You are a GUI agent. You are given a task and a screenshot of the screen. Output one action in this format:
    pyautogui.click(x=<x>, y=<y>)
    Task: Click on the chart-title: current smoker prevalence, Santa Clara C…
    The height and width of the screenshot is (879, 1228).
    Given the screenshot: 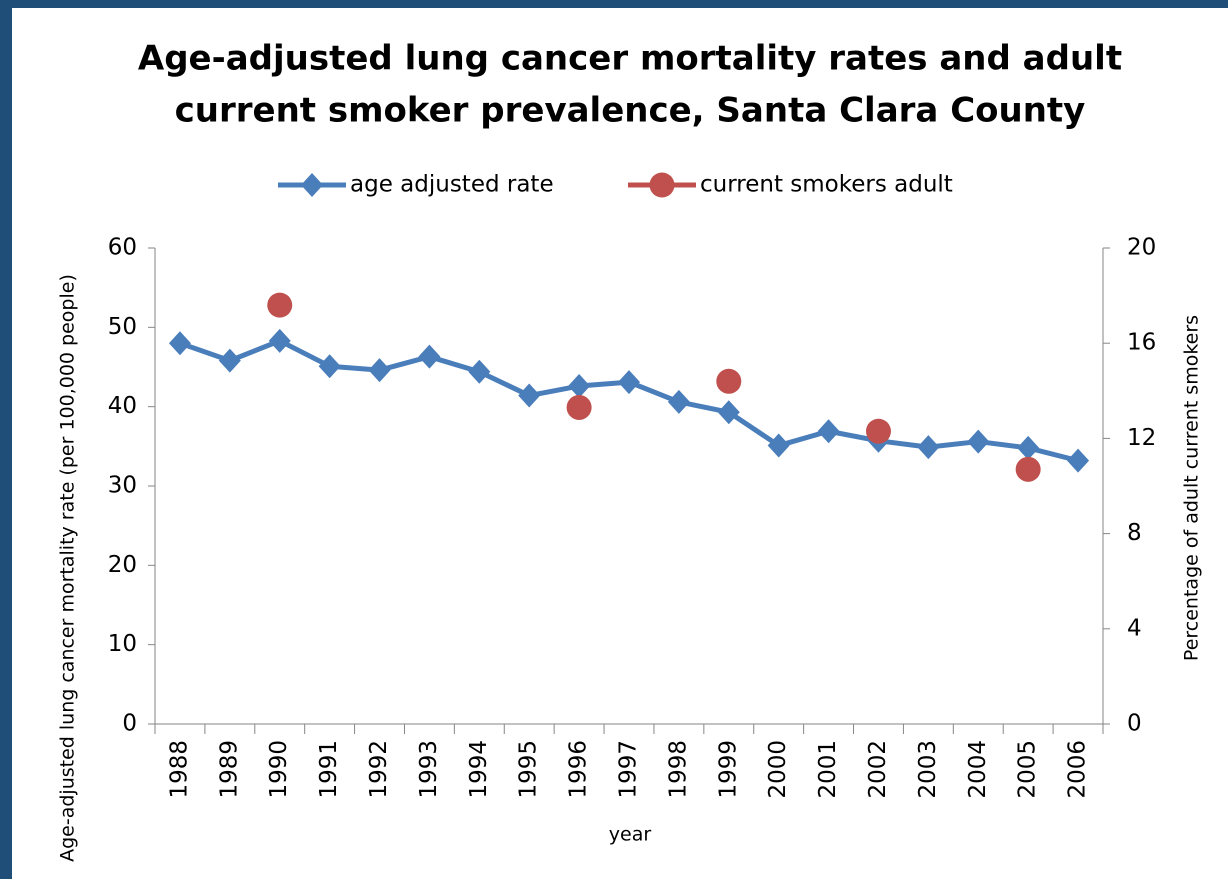 What is the action you would take?
    pyautogui.click(x=630, y=111)
    